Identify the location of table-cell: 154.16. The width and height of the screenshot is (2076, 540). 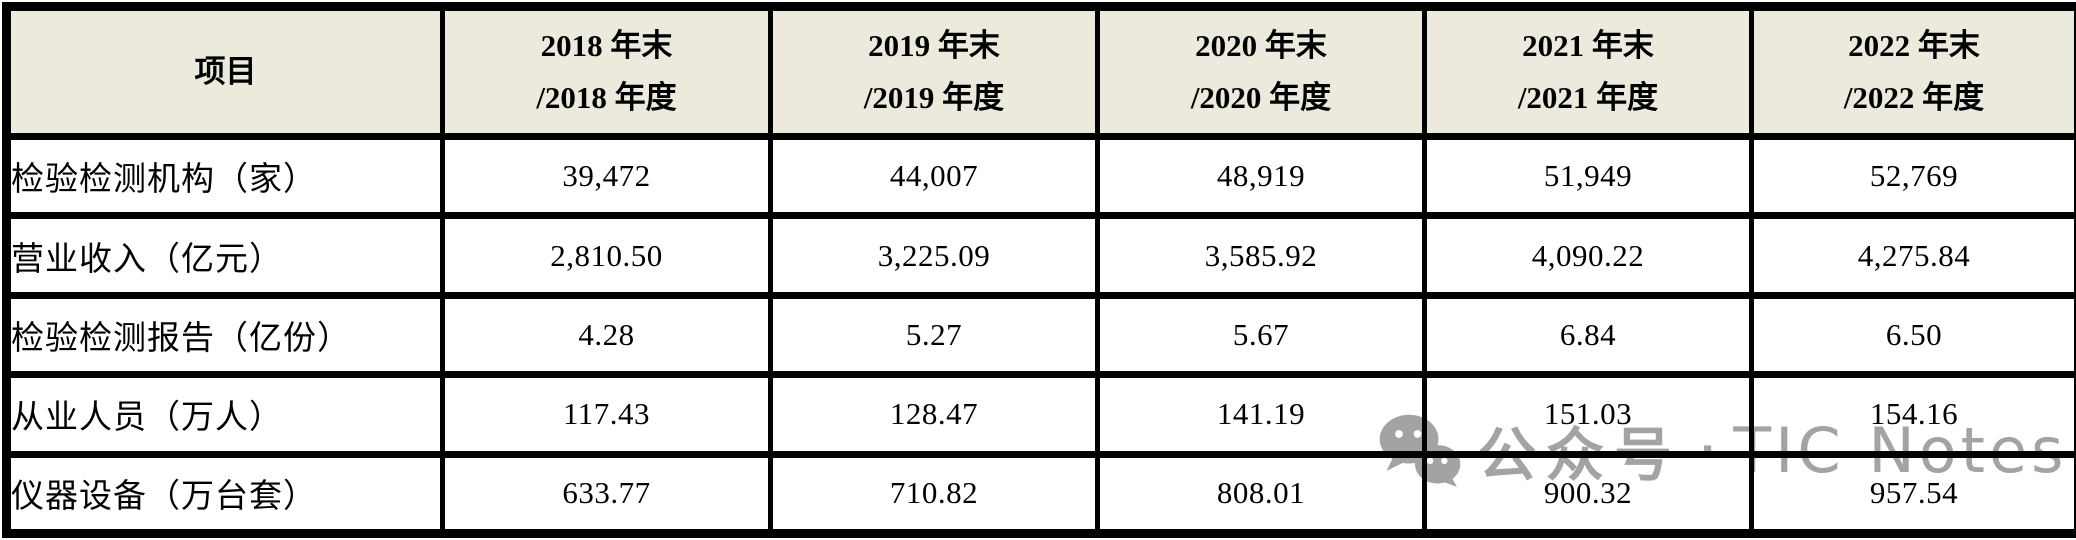
(1912, 414).